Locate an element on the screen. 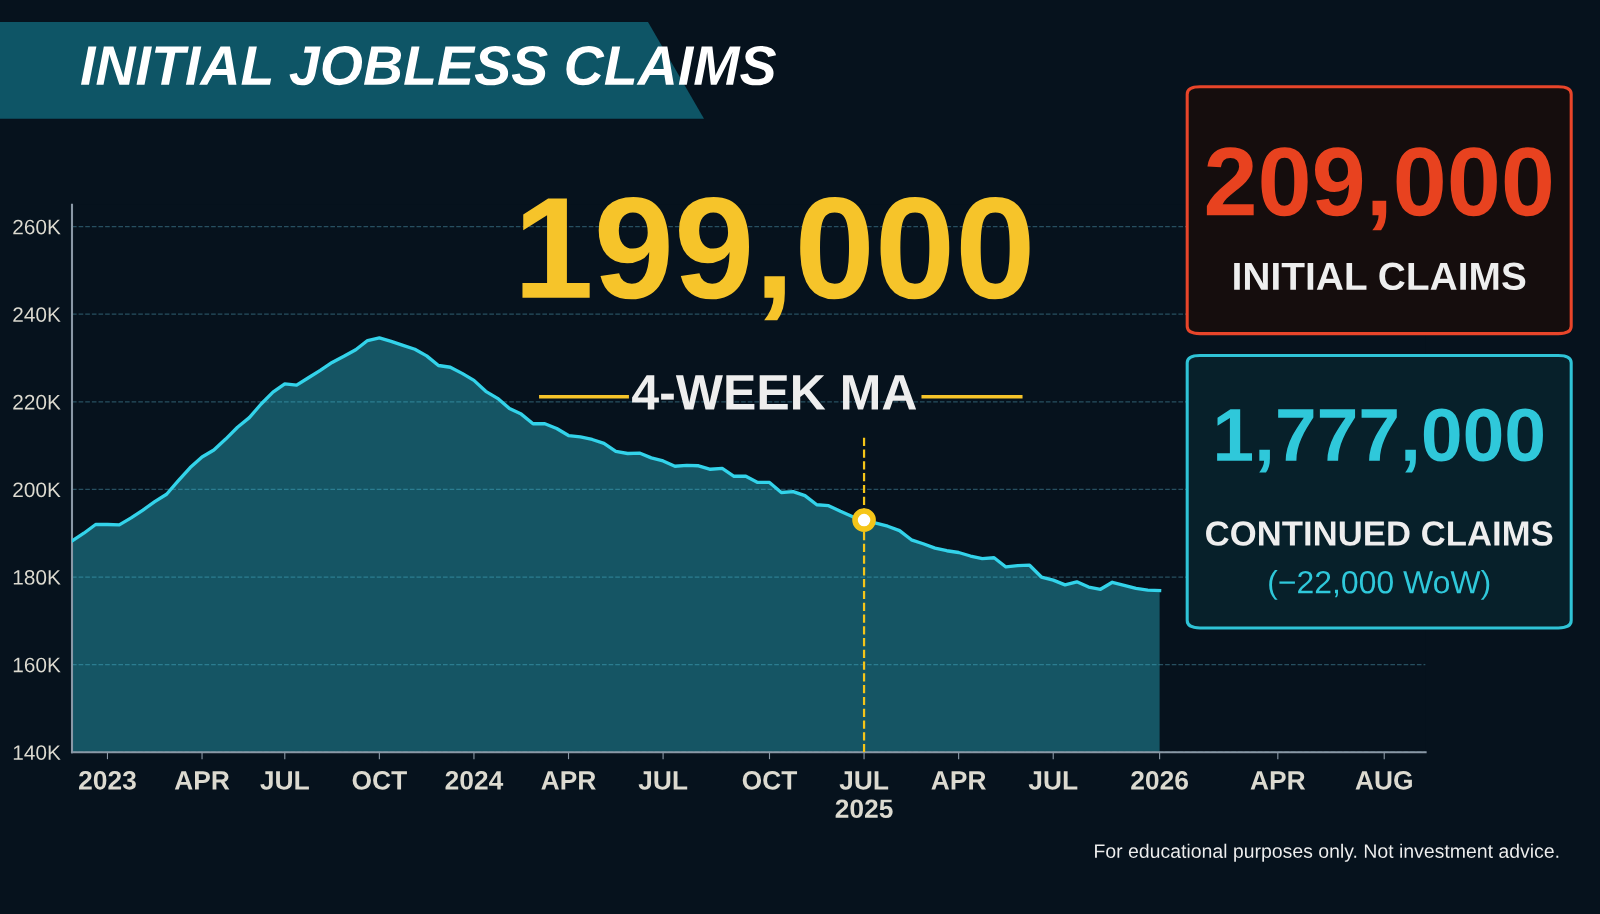  annotation: 1,777,000 is located at coordinates (1380, 440).